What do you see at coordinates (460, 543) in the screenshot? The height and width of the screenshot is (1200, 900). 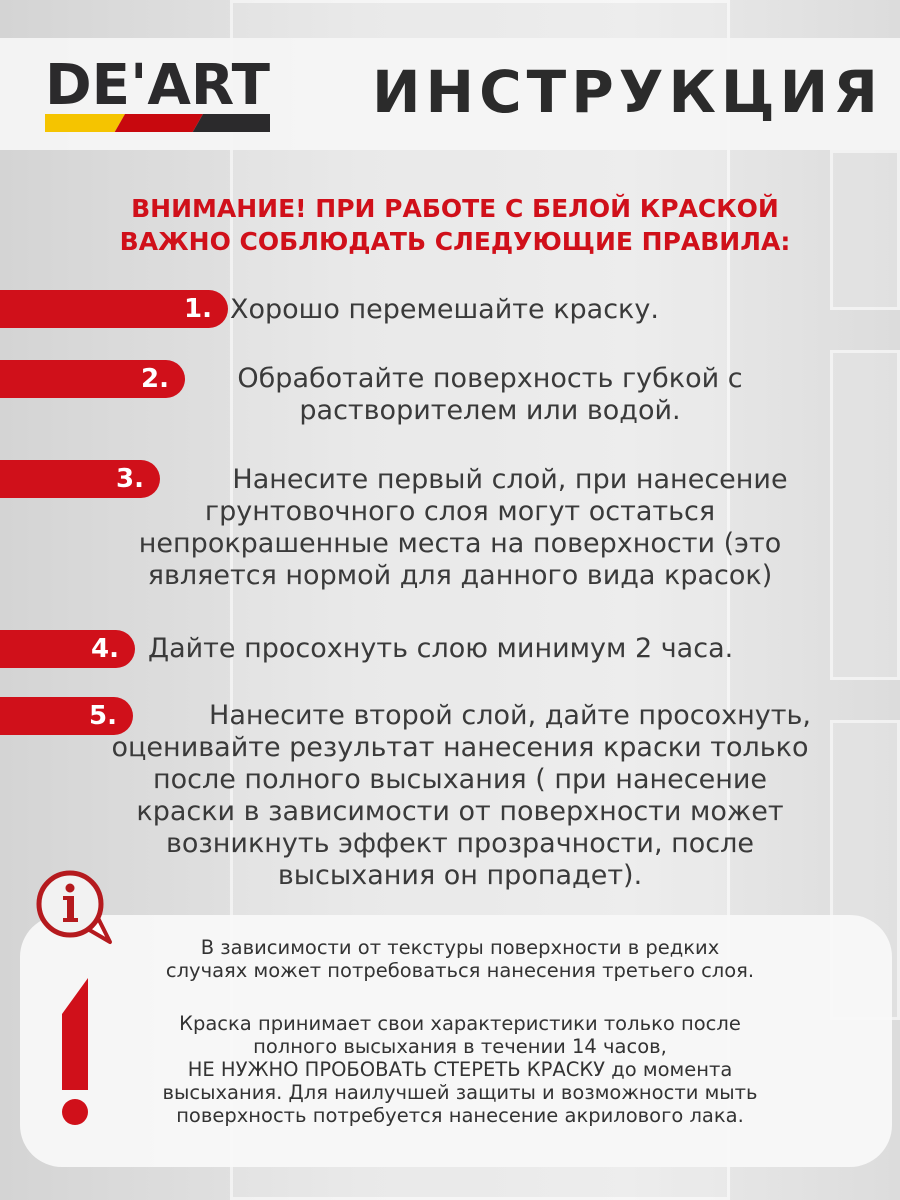 I see `step-line: непрокрашенные места на поверхности (это` at bounding box center [460, 543].